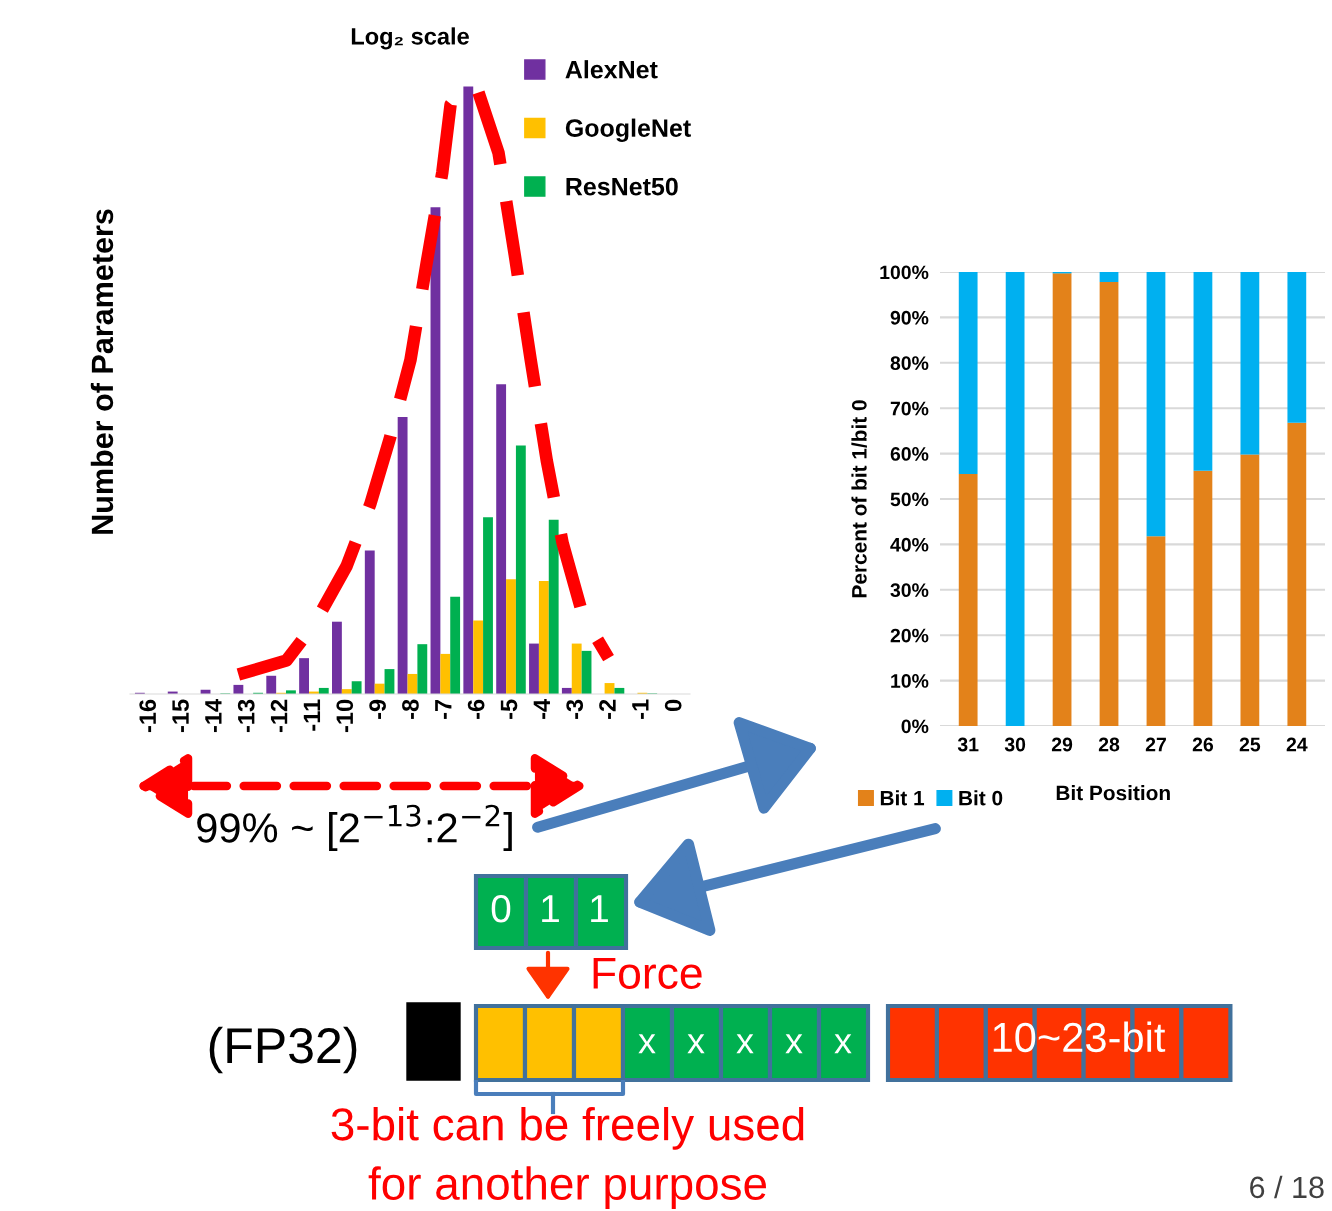  Describe the element at coordinates (859, 499) in the screenshot. I see `y-axis-title: Percent of bit 1/bit 0` at that location.